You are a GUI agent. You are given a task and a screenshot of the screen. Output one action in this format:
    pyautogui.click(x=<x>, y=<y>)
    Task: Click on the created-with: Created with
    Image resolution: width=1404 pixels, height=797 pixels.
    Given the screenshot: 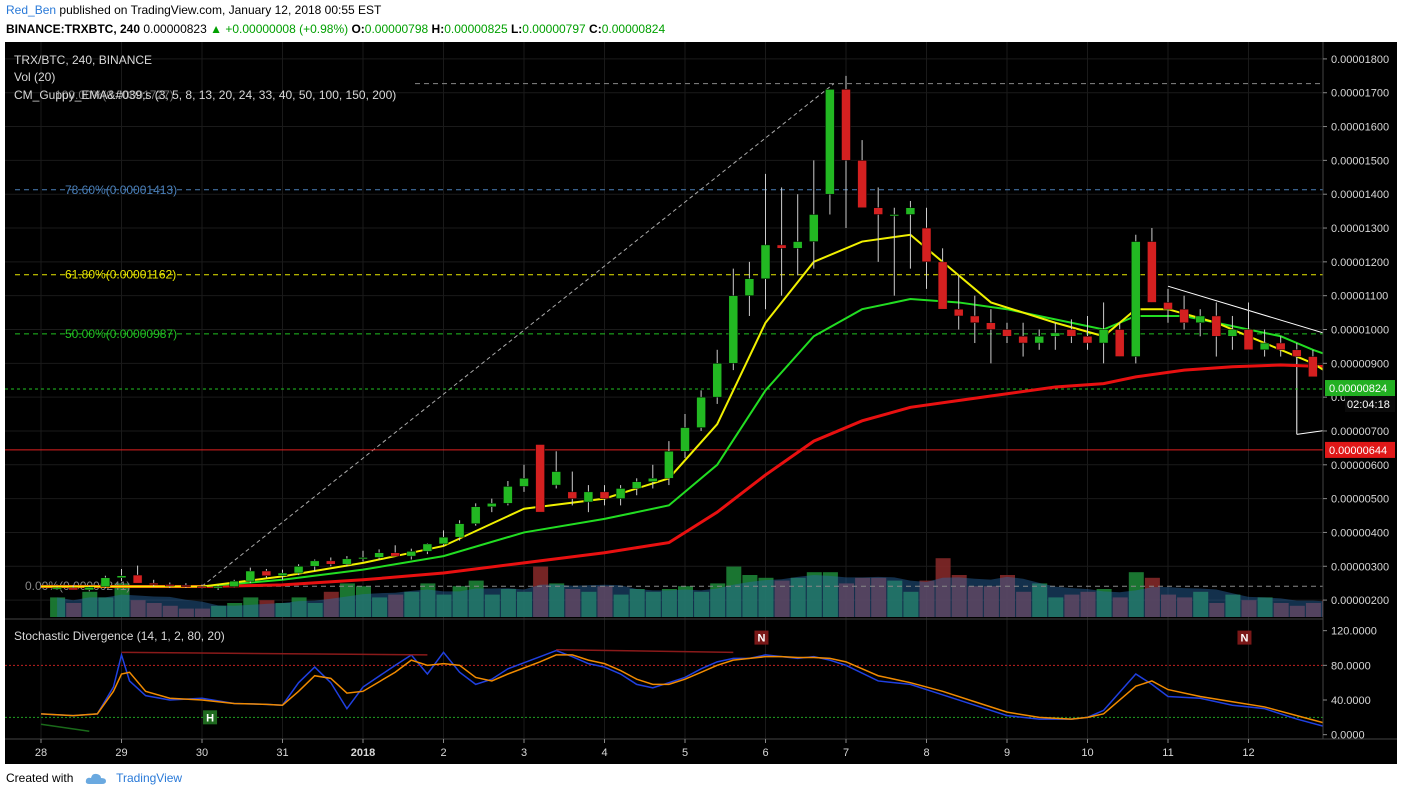 What is the action you would take?
    pyautogui.click(x=40, y=778)
    